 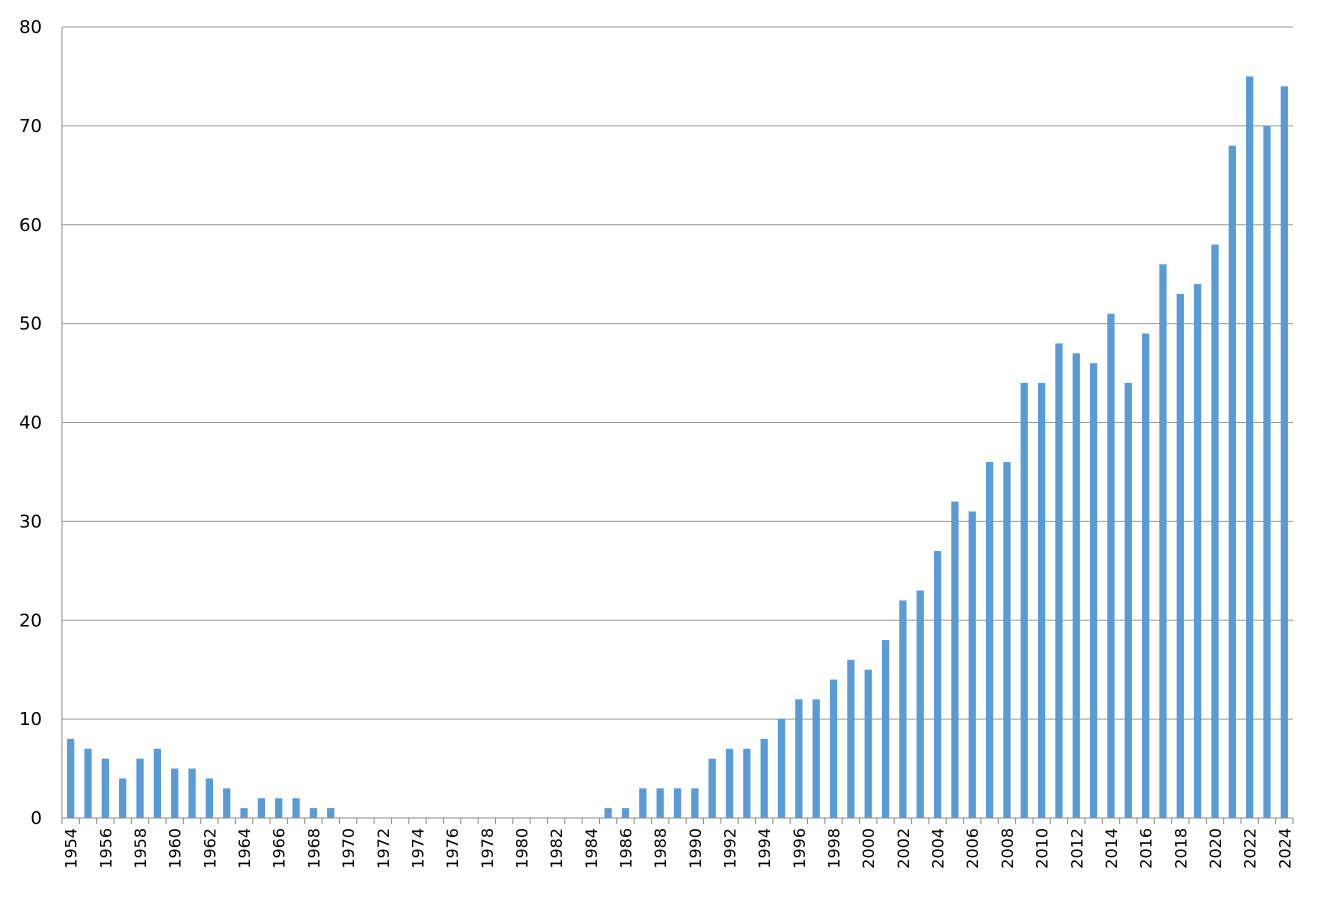 I want to click on x-tick-label: 1966, so click(x=279, y=848).